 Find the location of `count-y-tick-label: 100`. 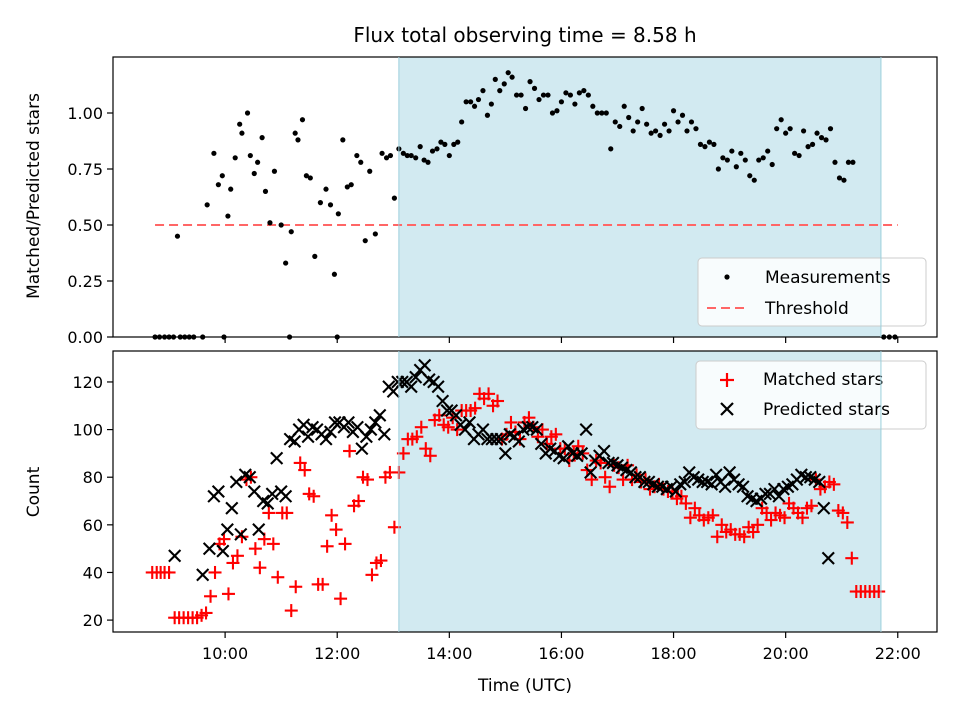

count-y-tick-label: 100 is located at coordinates (87, 430).